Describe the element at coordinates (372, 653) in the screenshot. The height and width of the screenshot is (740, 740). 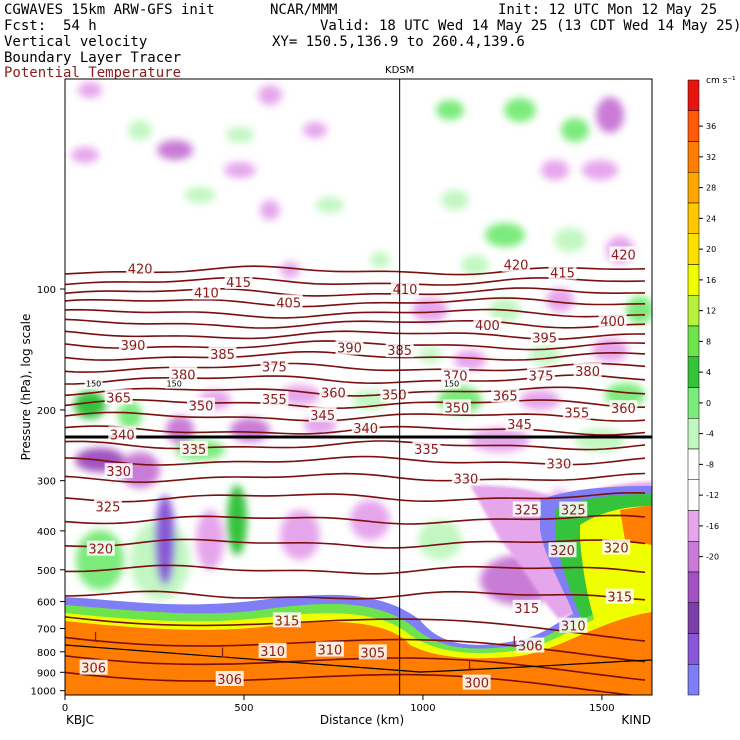
I see `contour-label: 305` at that location.